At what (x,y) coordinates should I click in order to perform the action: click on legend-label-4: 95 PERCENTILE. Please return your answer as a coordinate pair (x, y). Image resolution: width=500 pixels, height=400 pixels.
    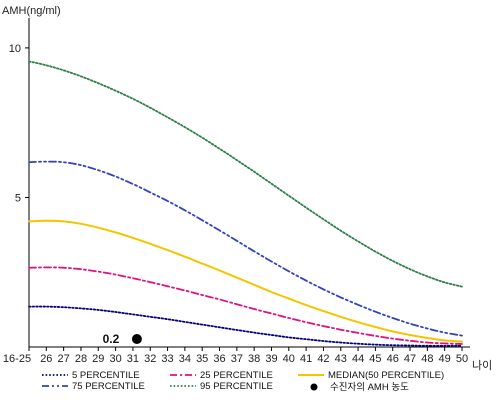
    Looking at the image, I should click on (236, 386).